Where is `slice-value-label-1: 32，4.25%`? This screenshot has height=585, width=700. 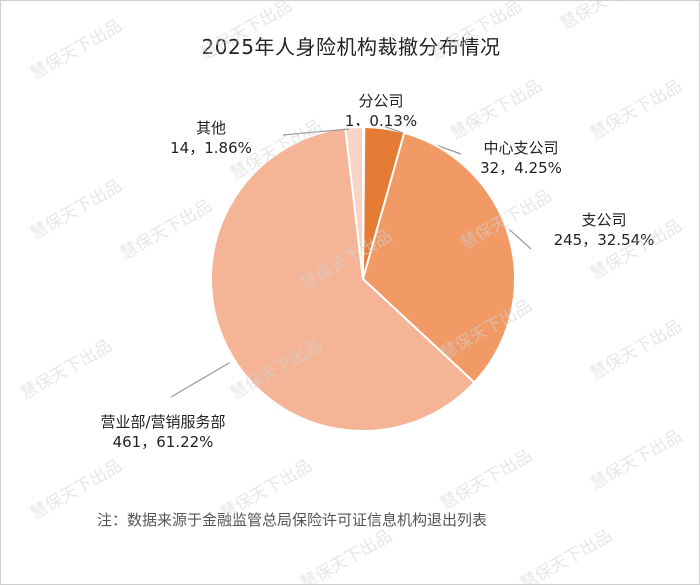 slice-value-label-1: 32，4.25% is located at coordinates (521, 168).